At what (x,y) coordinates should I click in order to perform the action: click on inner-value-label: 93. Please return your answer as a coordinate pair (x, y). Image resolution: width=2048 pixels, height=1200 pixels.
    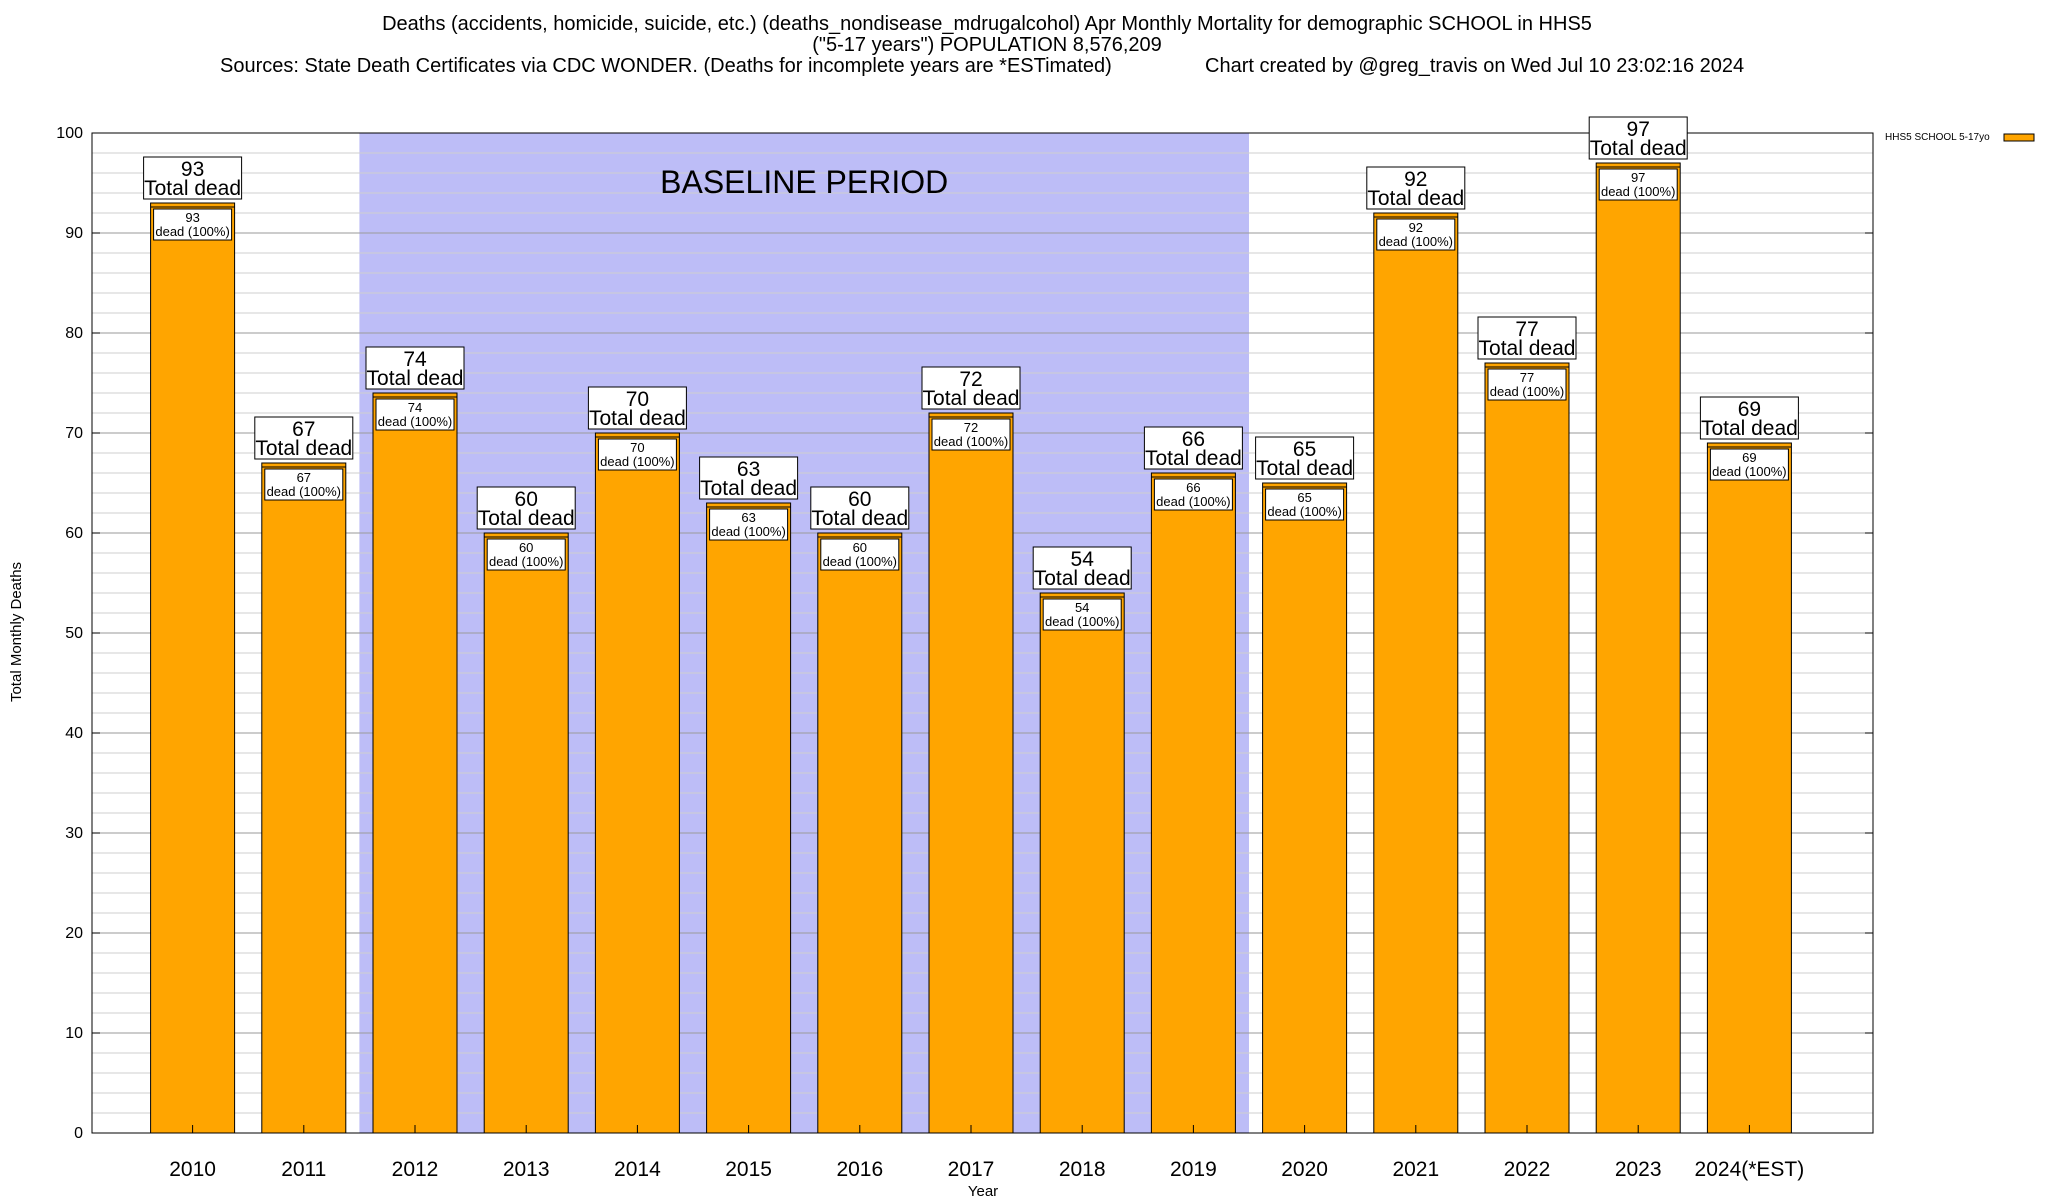
    Looking at the image, I should click on (192, 217).